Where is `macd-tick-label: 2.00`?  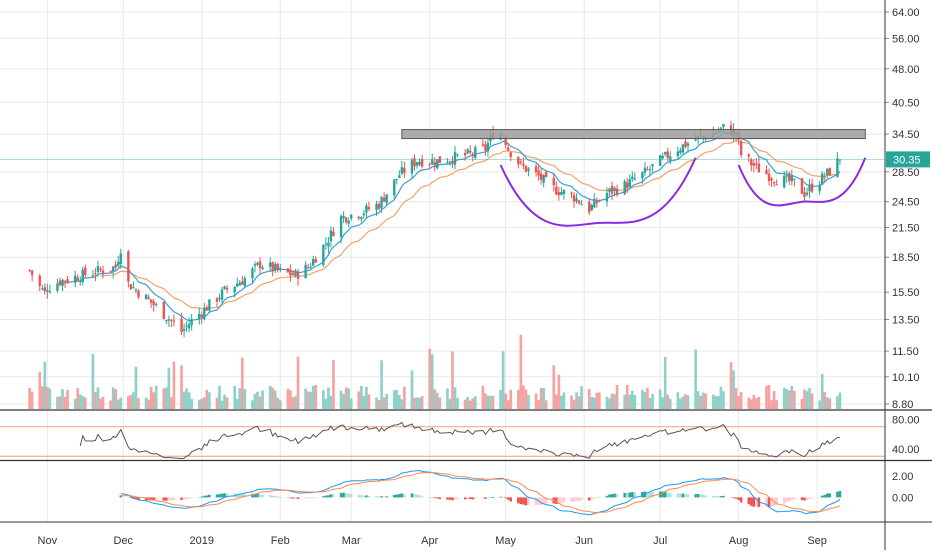
macd-tick-label: 2.00 is located at coordinates (902, 477).